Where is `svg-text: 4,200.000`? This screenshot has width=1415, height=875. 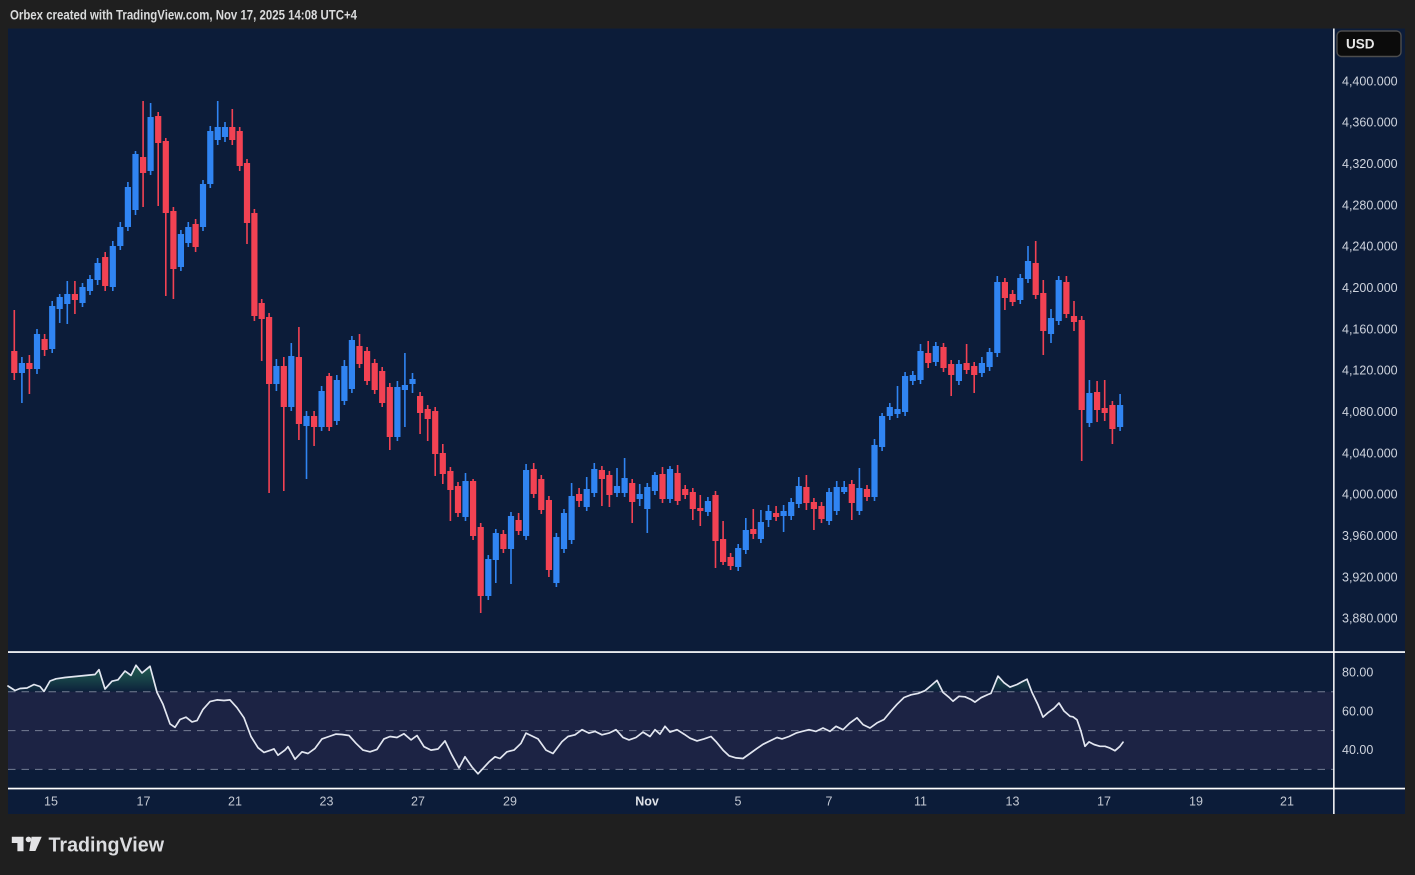 svg-text: 4,200.000 is located at coordinates (1370, 288).